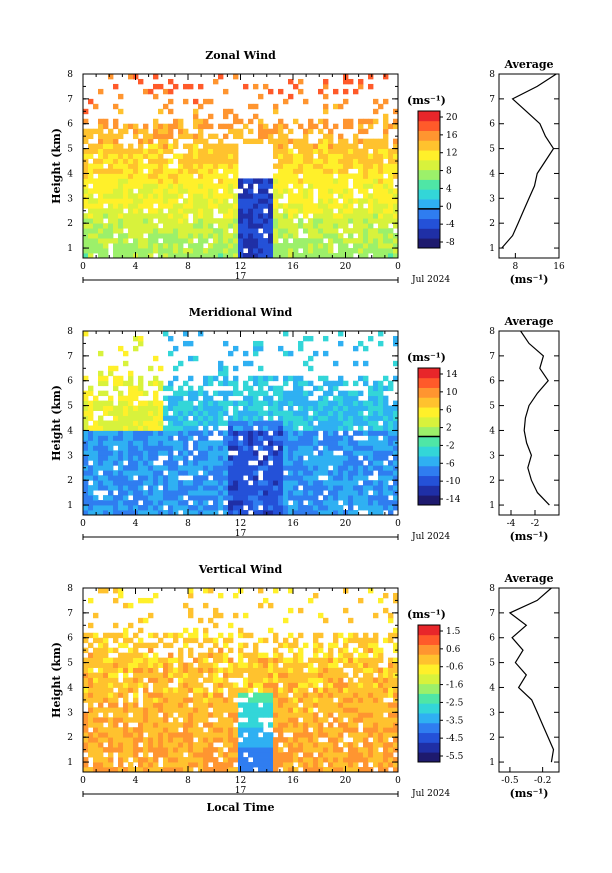 This screenshot has height=873, width=612. What do you see at coordinates (492, 125) in the screenshot?
I see `zonal-average-ytick-label: 6` at bounding box center [492, 125].